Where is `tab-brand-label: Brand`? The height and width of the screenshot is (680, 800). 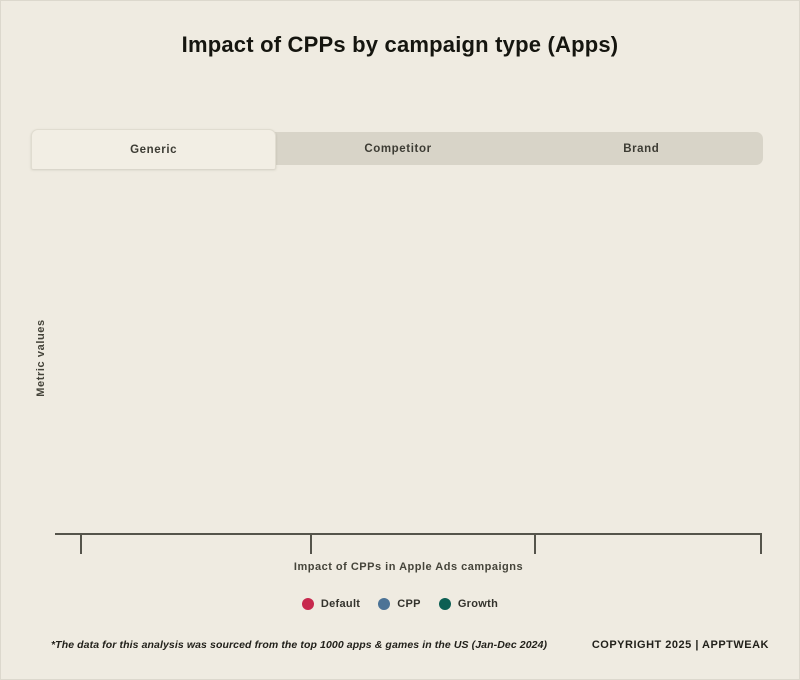
tab-brand-label: Brand is located at coordinates (641, 148).